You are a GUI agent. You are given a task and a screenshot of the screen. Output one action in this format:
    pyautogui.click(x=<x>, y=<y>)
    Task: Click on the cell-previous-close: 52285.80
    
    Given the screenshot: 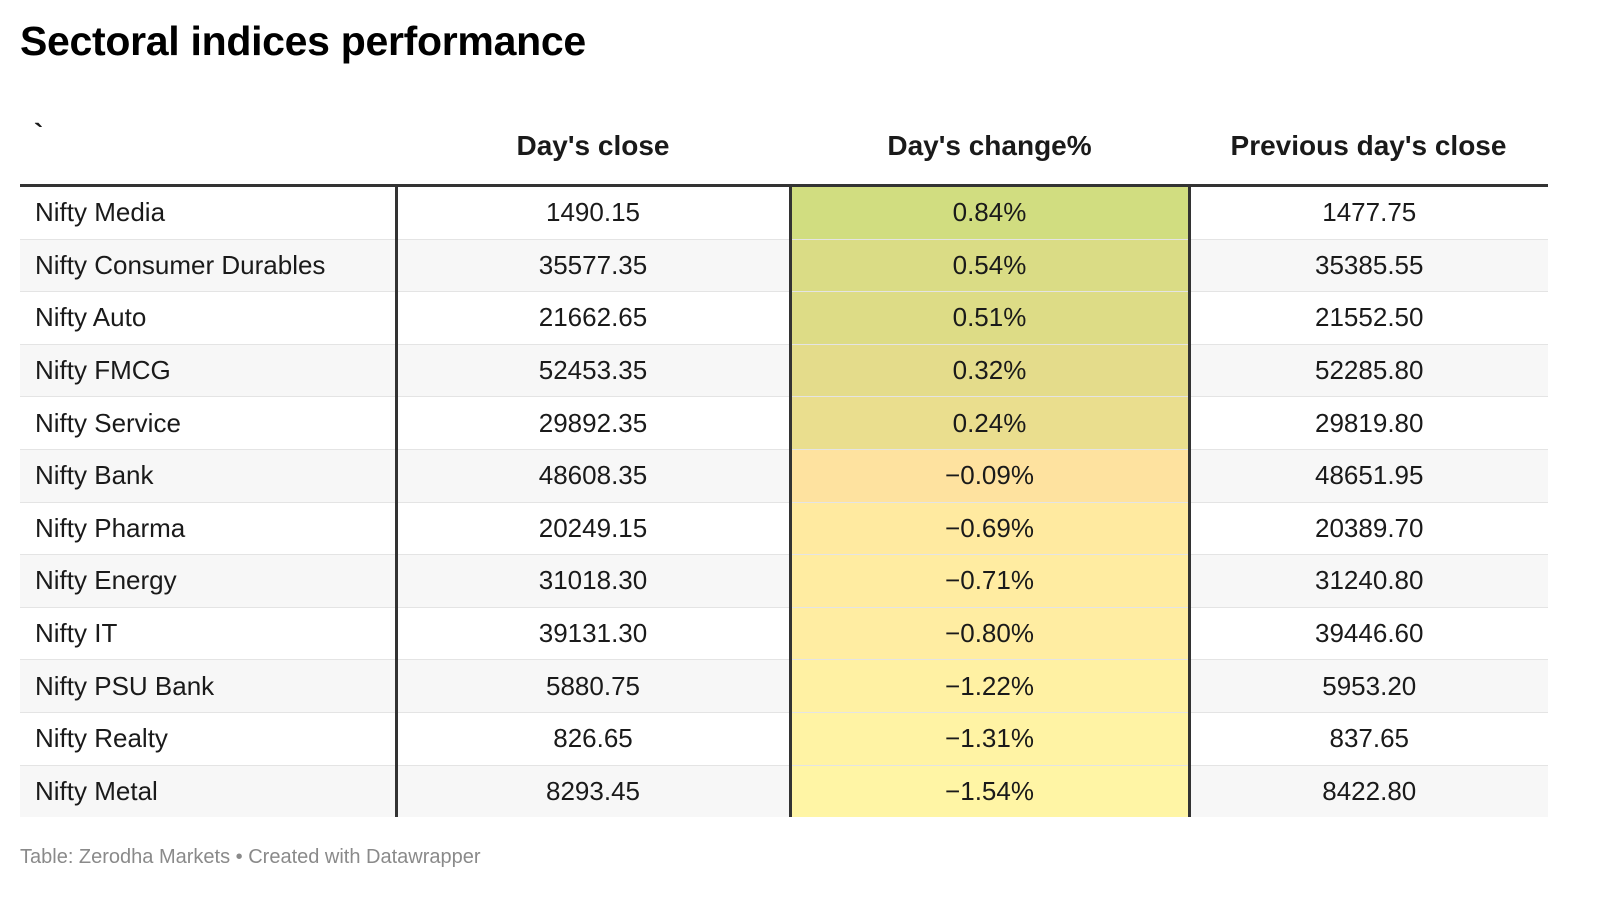 What is the action you would take?
    pyautogui.click(x=1368, y=371)
    